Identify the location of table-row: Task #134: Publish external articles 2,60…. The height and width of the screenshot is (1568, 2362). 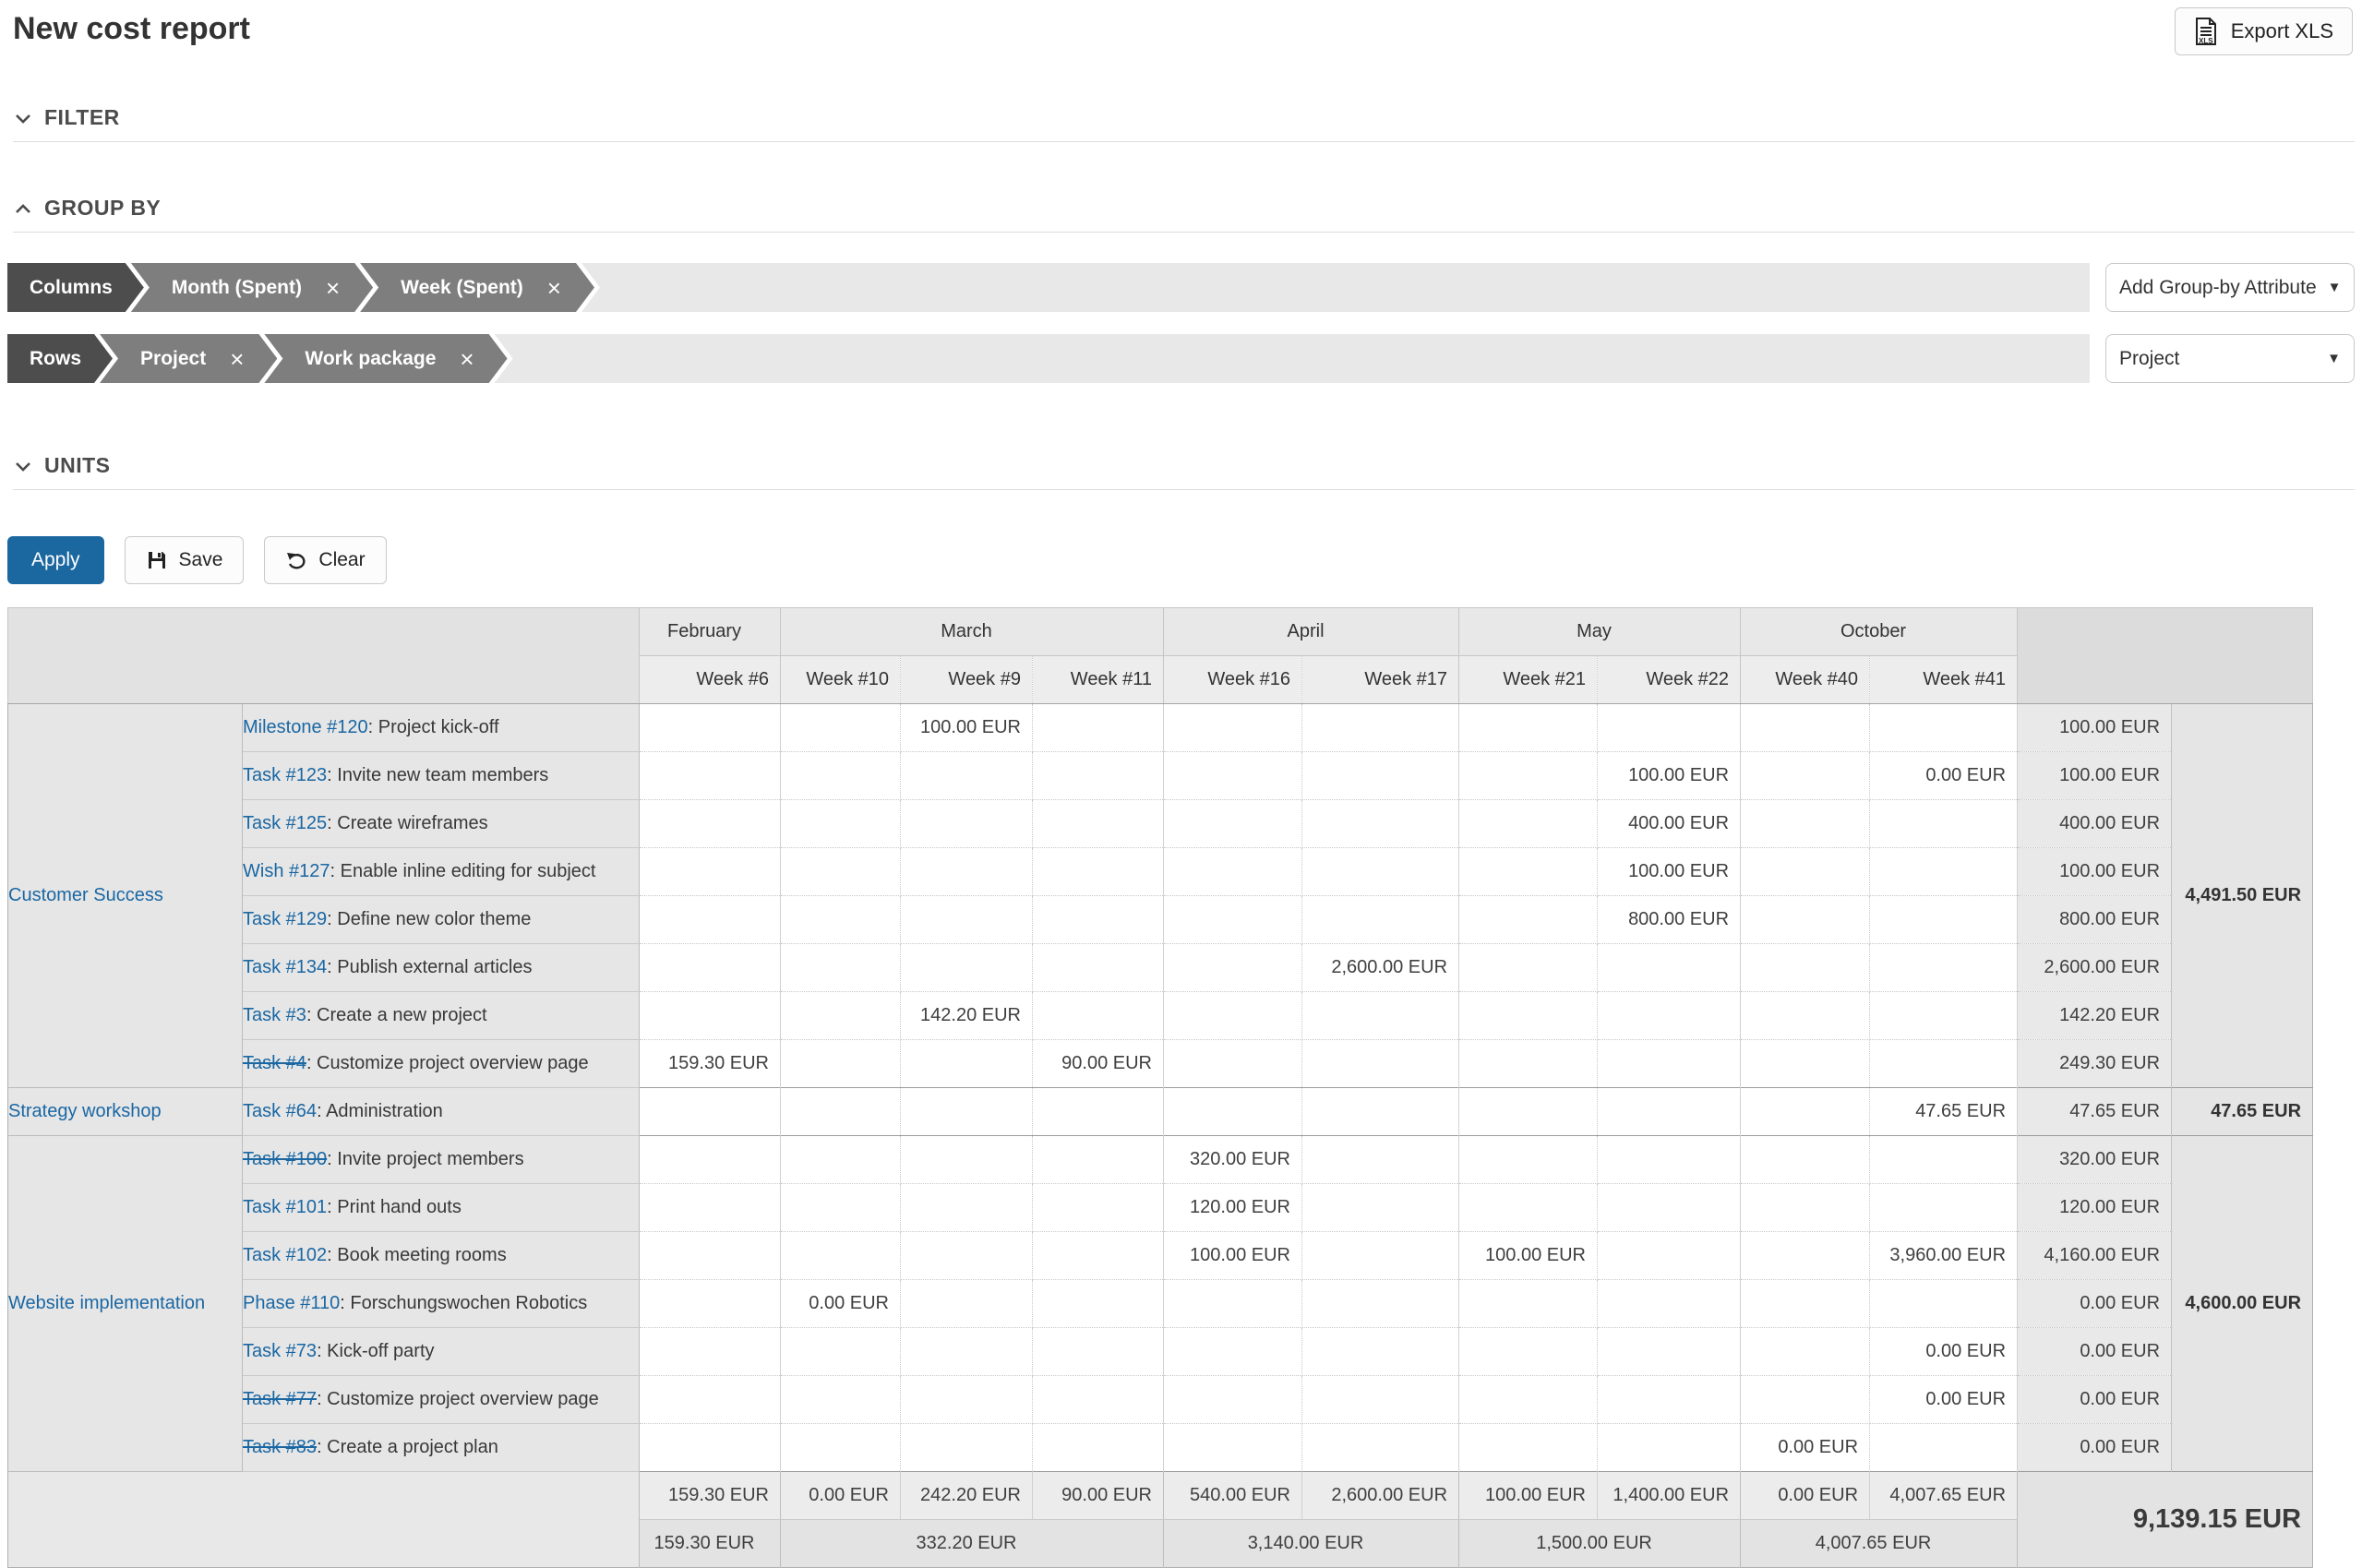
(1160, 967).